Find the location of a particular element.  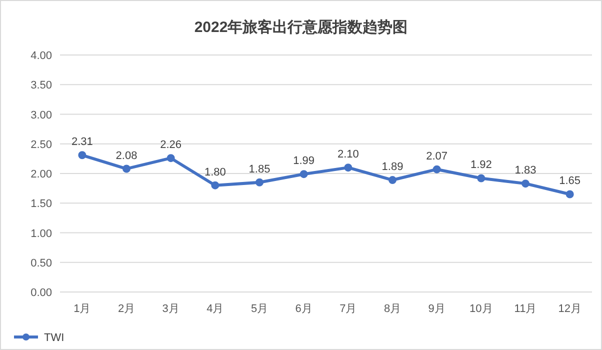

data-label: 1.65 is located at coordinates (570, 181).